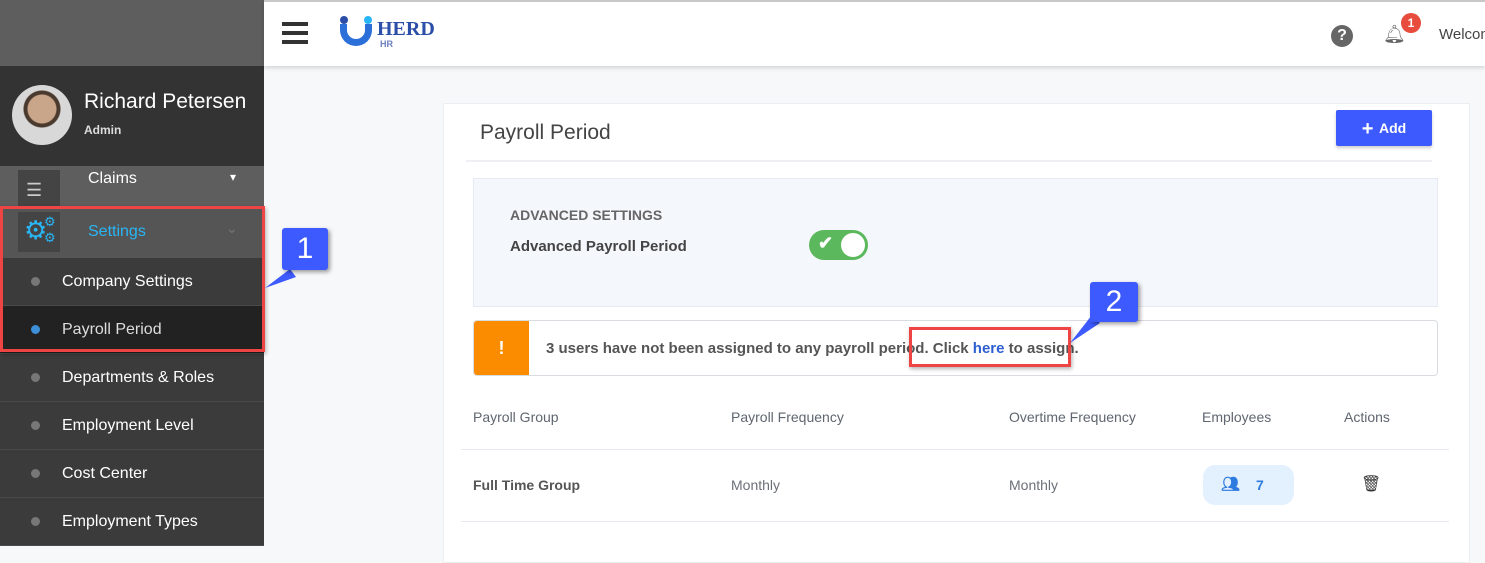  Describe the element at coordinates (232, 228) in the screenshot. I see `chevron-down-icon: ⌄` at that location.